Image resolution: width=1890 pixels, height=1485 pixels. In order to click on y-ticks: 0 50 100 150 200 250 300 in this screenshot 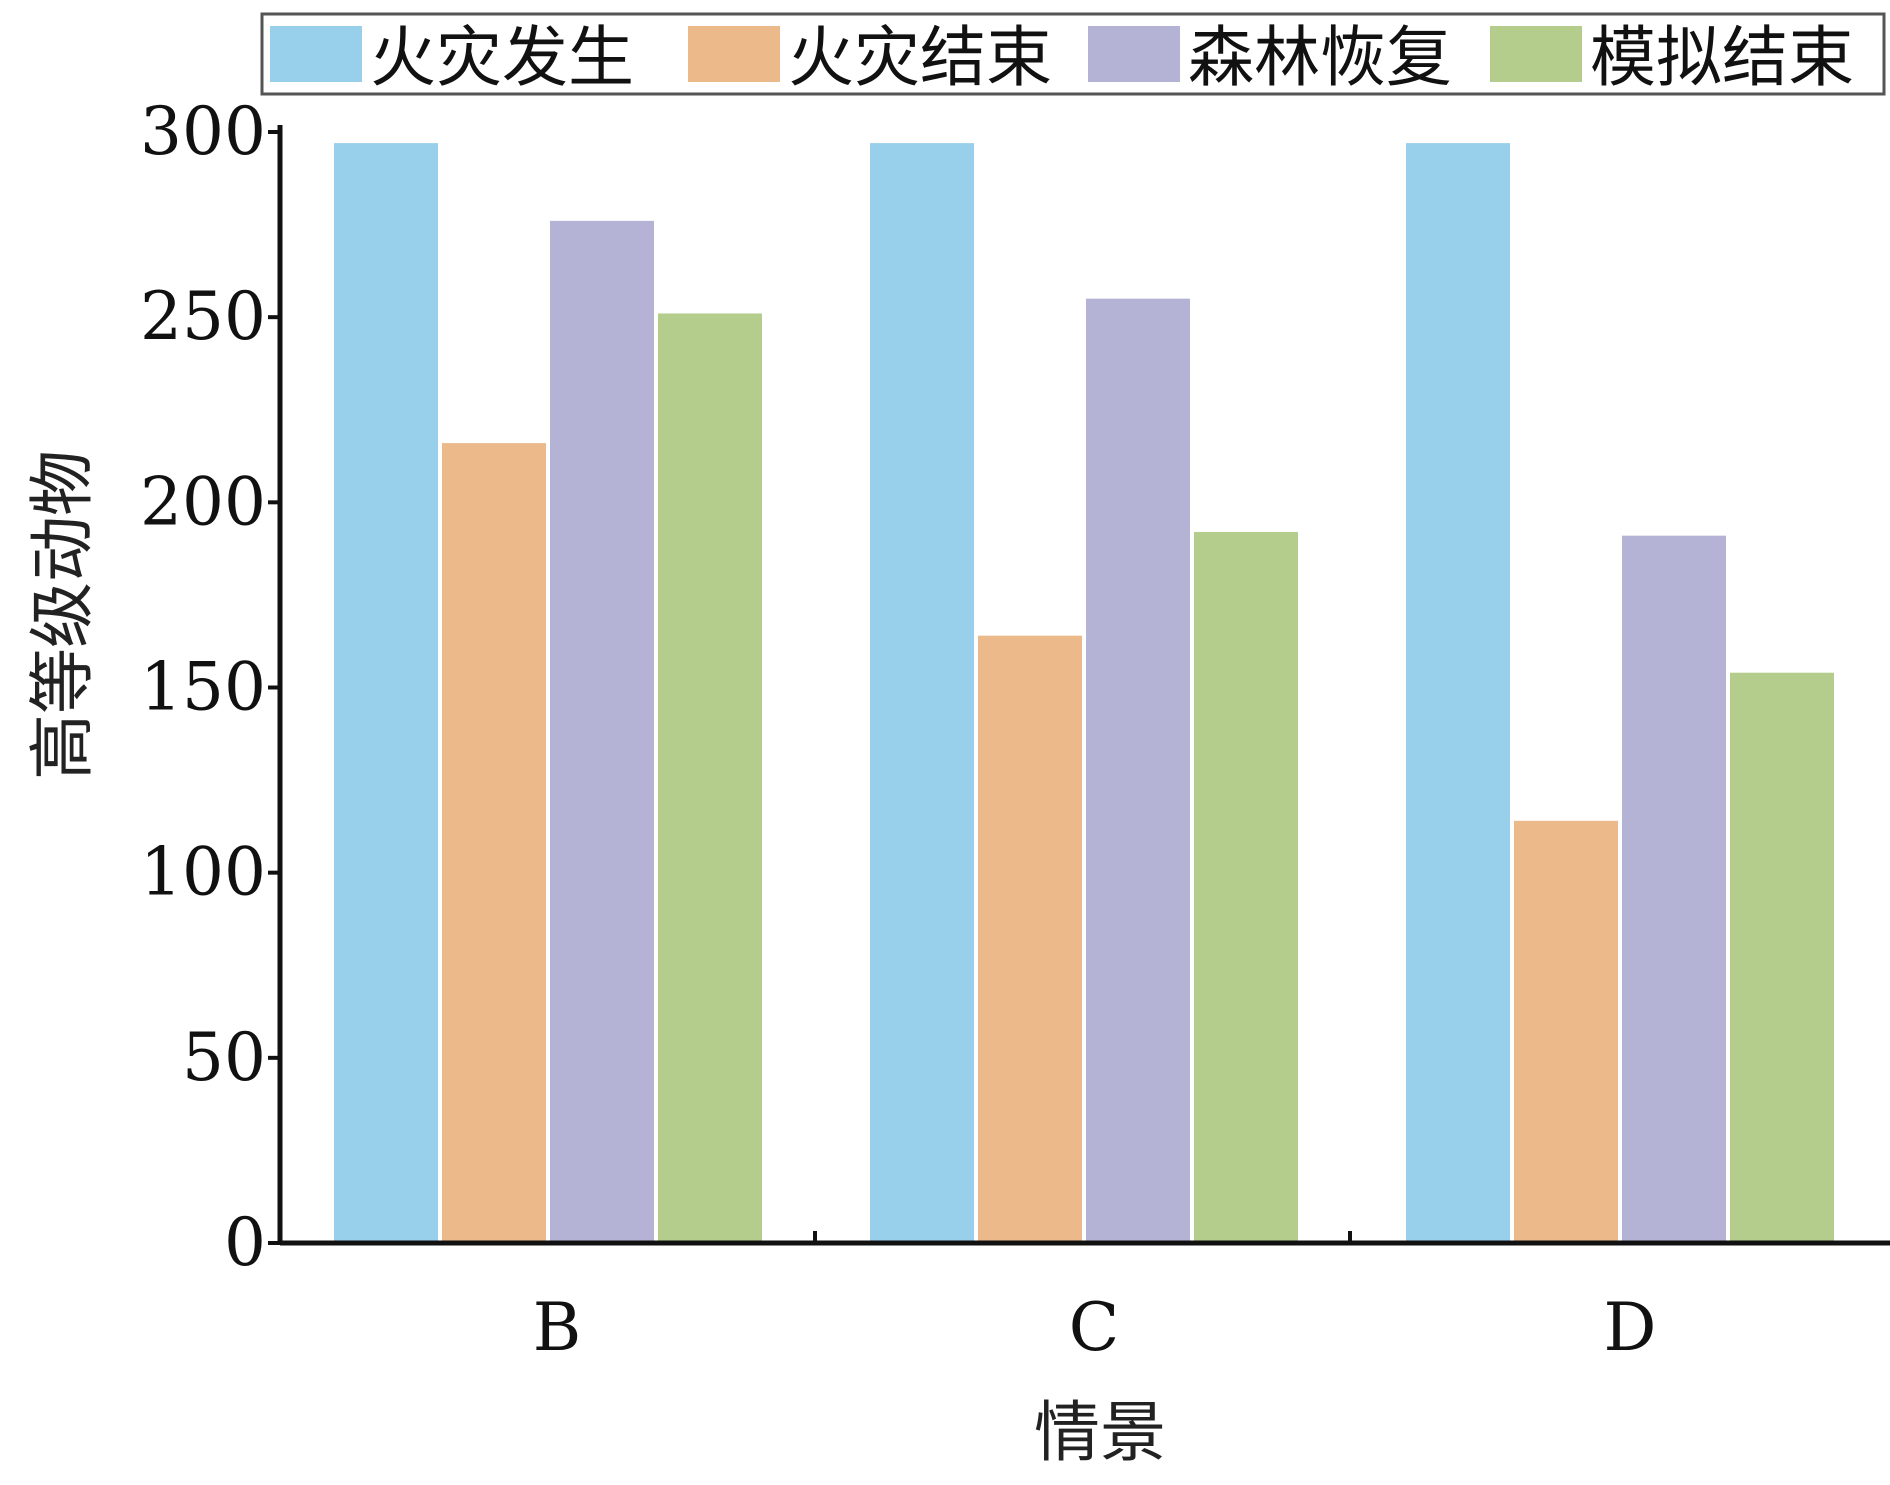, I will do `click(210, 687)`.